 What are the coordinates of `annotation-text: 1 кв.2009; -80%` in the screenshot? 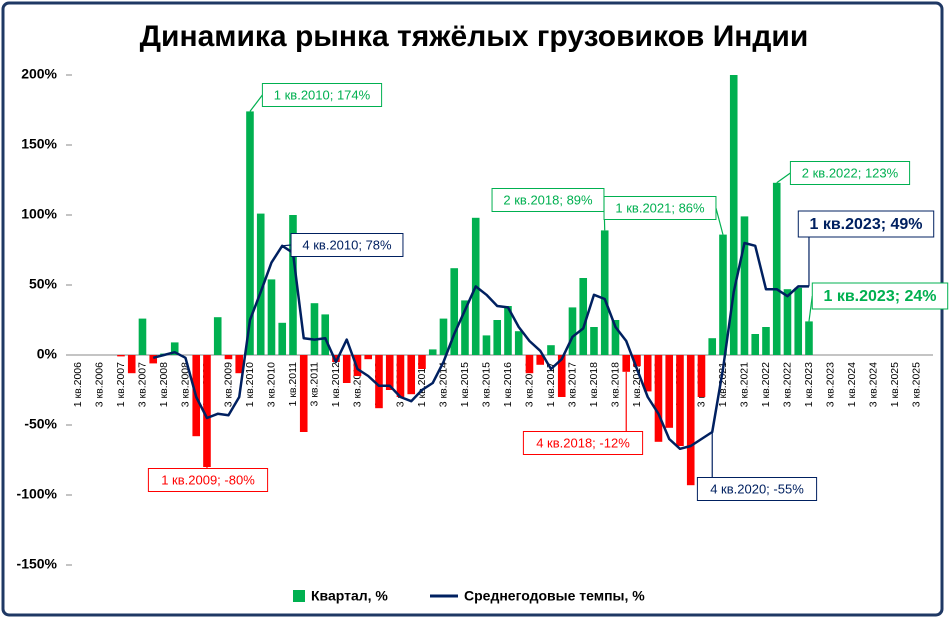 It's located at (208, 479).